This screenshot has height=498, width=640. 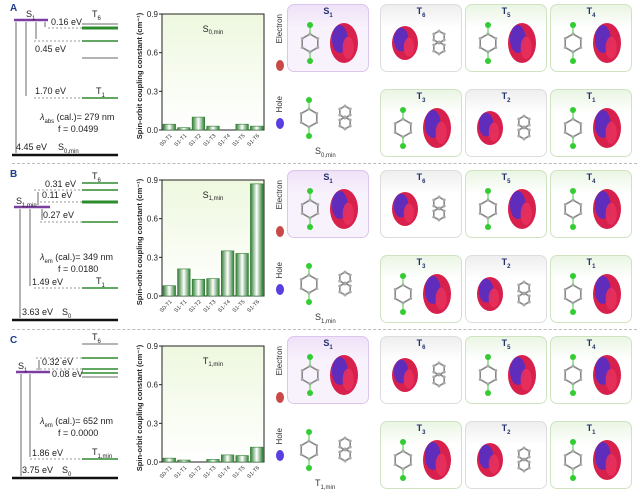 What do you see at coordinates (77, 258) in the screenshot?
I see `wavelength-label: λem (cal.)= 349 nm` at bounding box center [77, 258].